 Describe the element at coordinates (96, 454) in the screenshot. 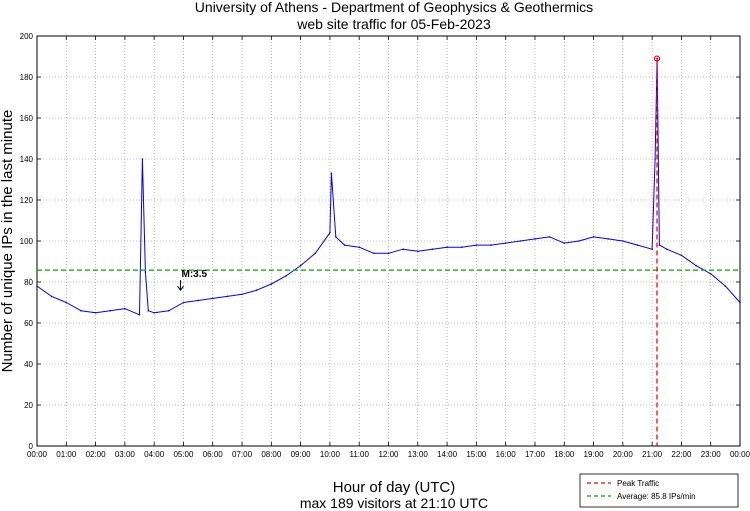

I see `x-tick-label: 02:00` at that location.